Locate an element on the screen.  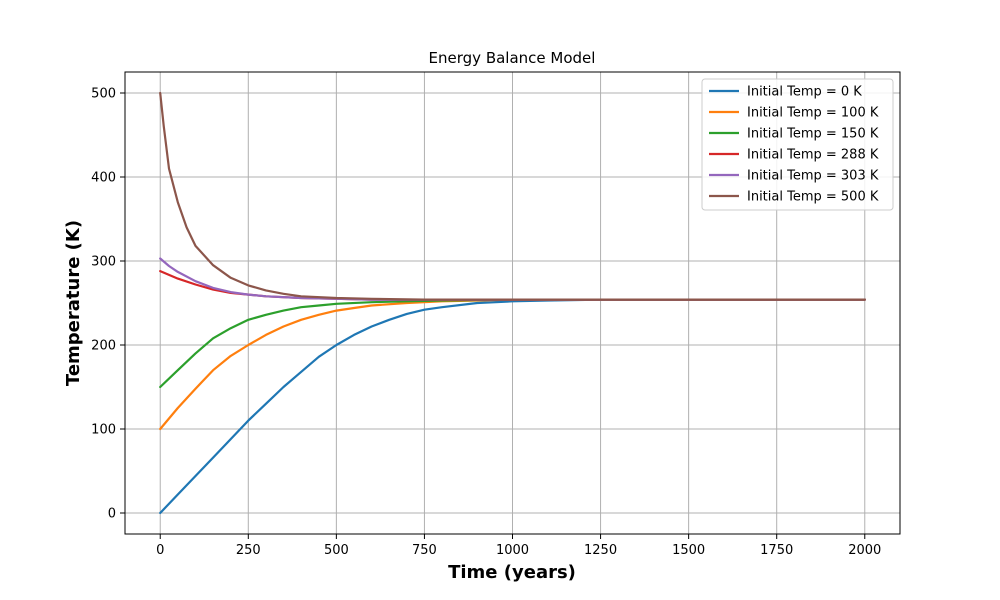
legend-label: Initial Temp = 303 K is located at coordinates (813, 176).